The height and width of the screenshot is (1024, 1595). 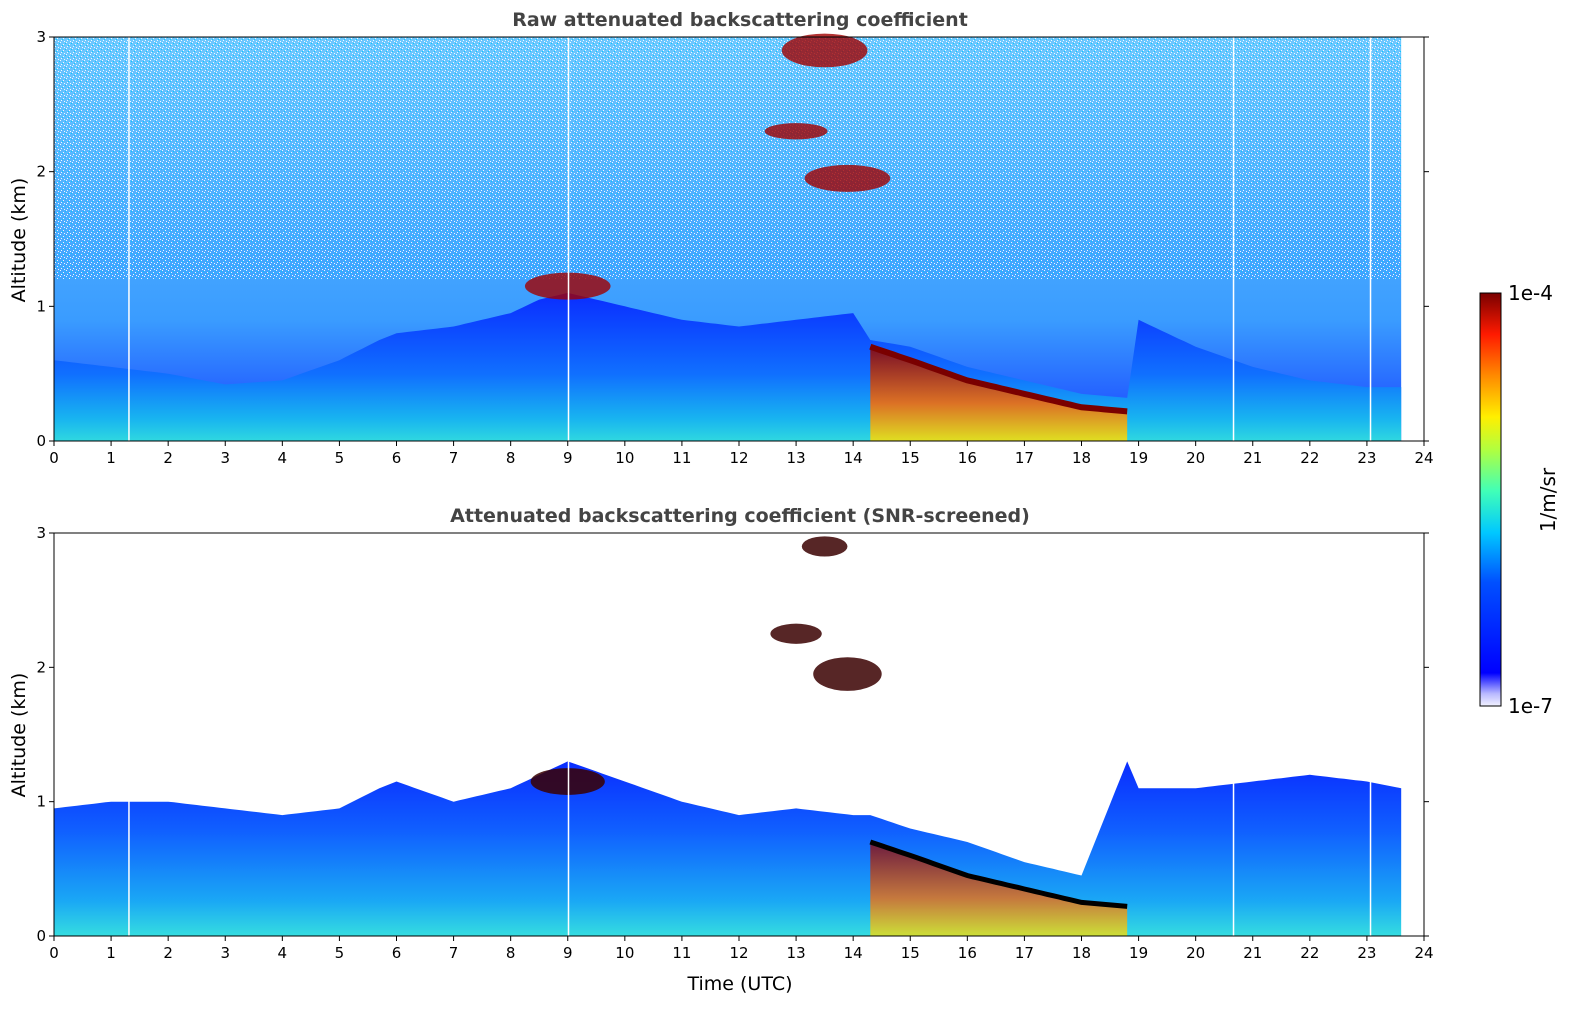 I want to click on colorbar-gradient, so click(x=1490, y=499).